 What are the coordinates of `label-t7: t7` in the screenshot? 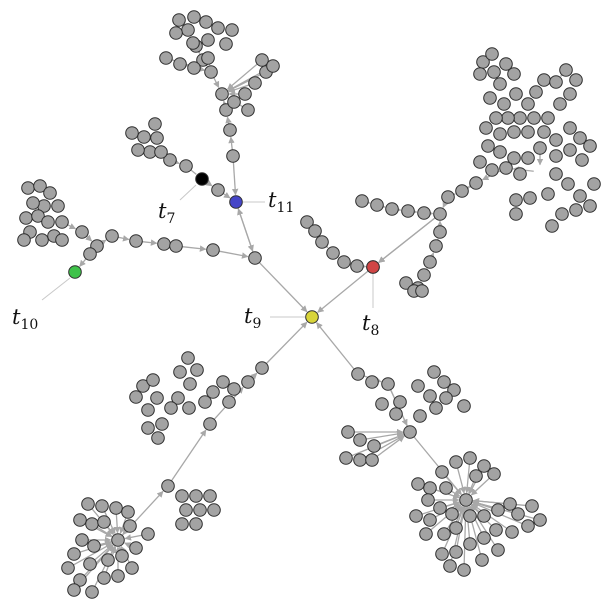 It's located at (166, 213).